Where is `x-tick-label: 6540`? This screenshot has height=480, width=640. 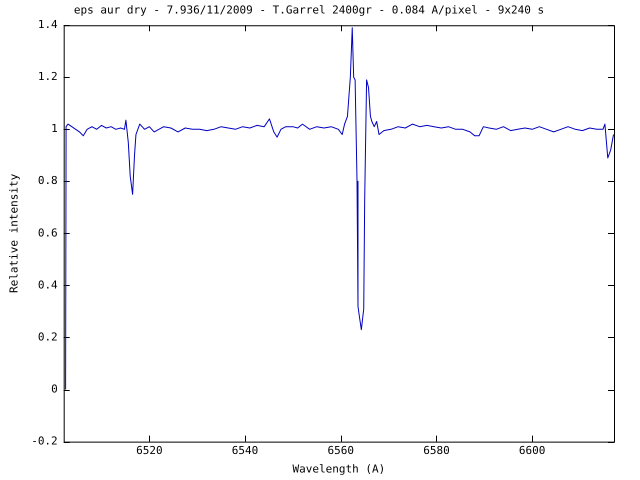 x-tick-label: 6540 is located at coordinates (245, 451).